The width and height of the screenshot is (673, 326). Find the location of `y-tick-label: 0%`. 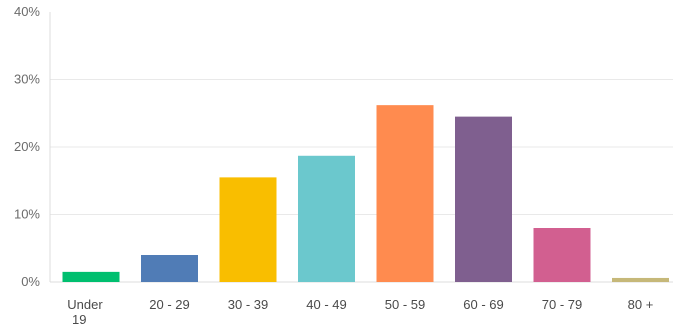

y-tick-label: 0% is located at coordinates (30, 281).